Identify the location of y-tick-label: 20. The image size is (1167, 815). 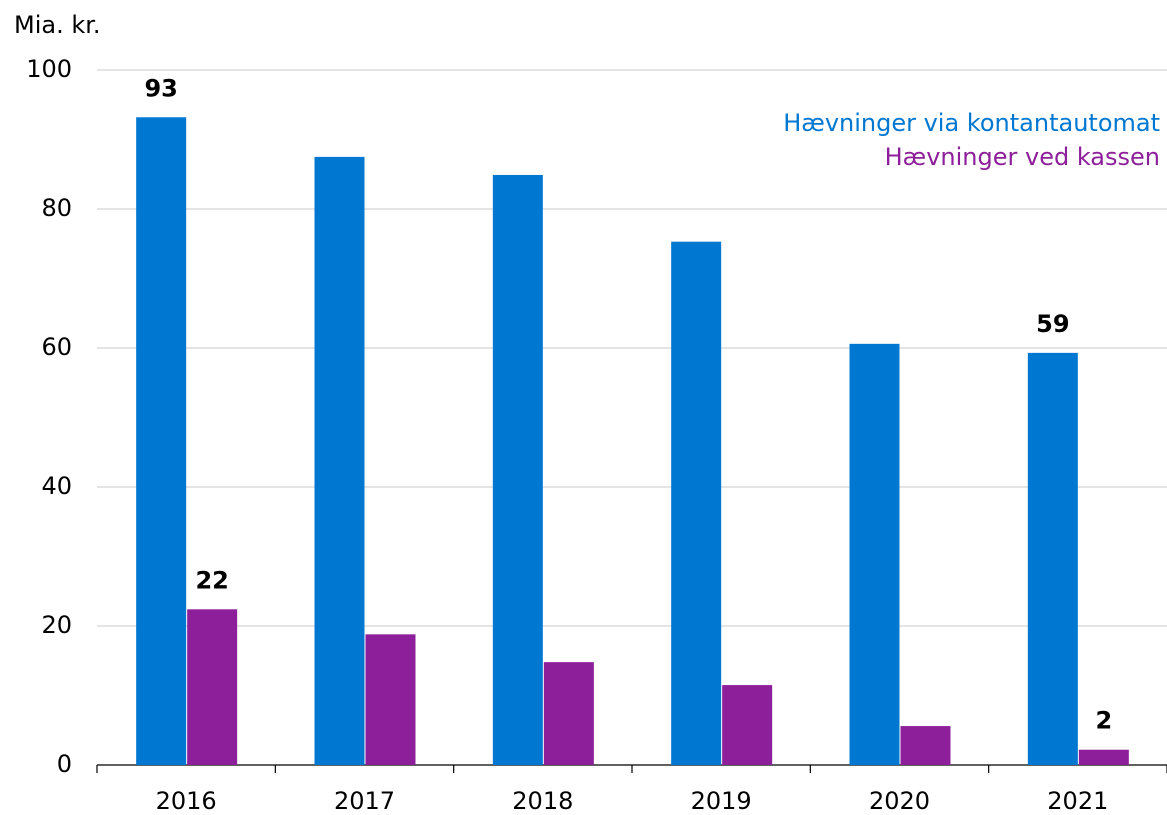
(56, 625).